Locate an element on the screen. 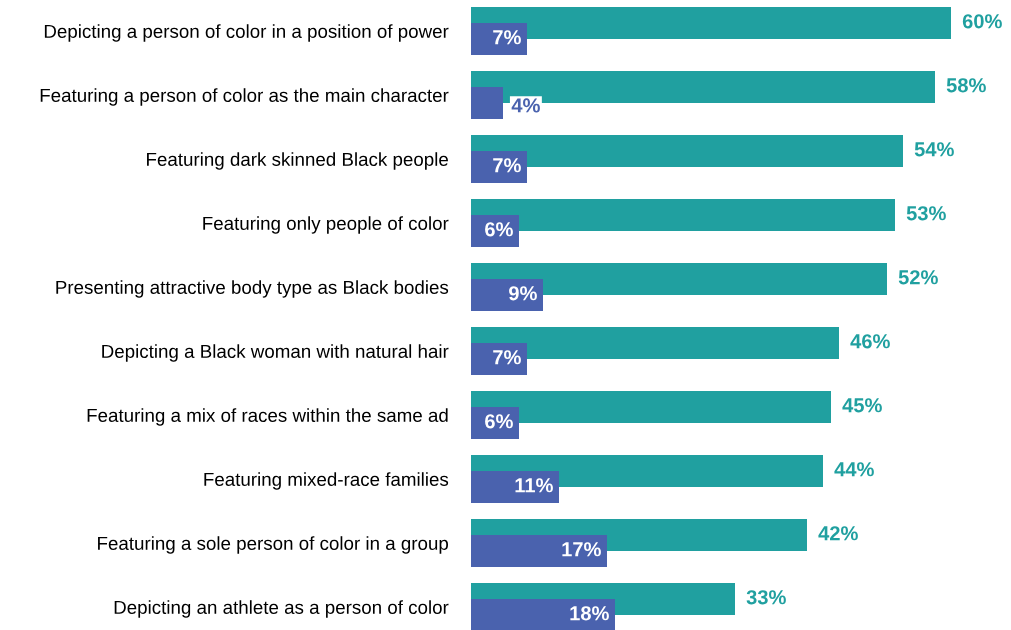 This screenshot has height=630, width=1011. y-tick-label: Depicting a person of color in a position of power is located at coordinates (246, 33).